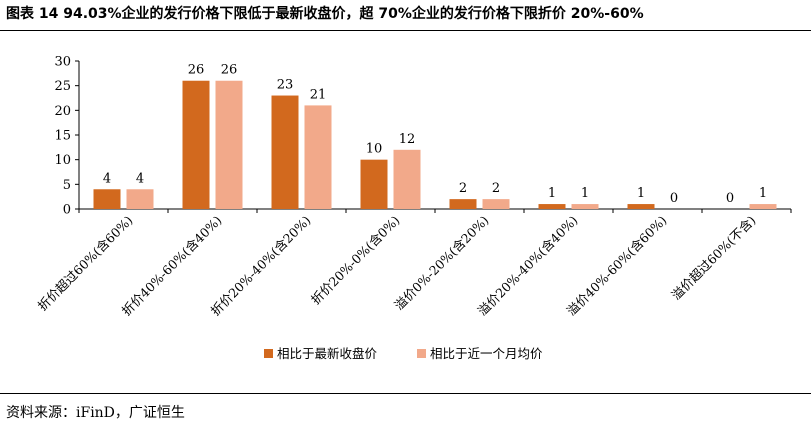 This screenshot has width=811, height=443. What do you see at coordinates (441, 263) in the screenshot?
I see `x-category-label: 溢价0%-20%(含20%)` at bounding box center [441, 263].